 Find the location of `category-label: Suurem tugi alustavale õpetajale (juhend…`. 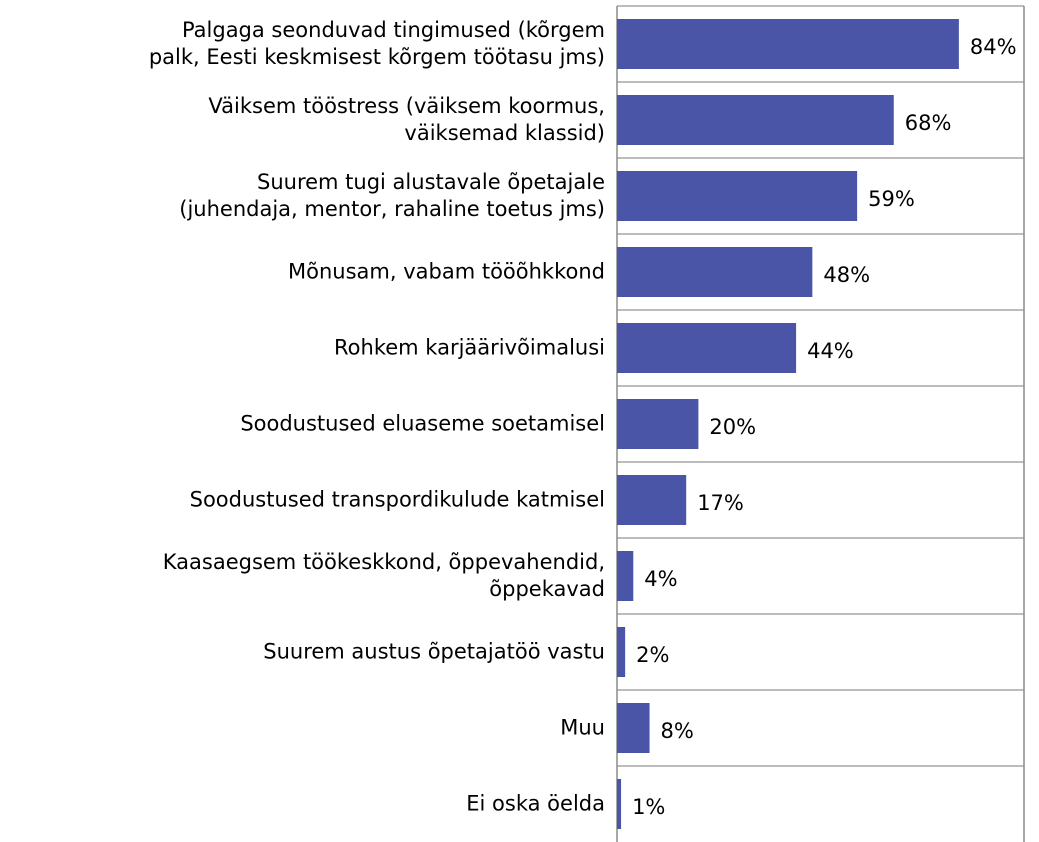

category-label: Suurem tugi alustavale õpetajale (juhend… is located at coordinates (392, 195).